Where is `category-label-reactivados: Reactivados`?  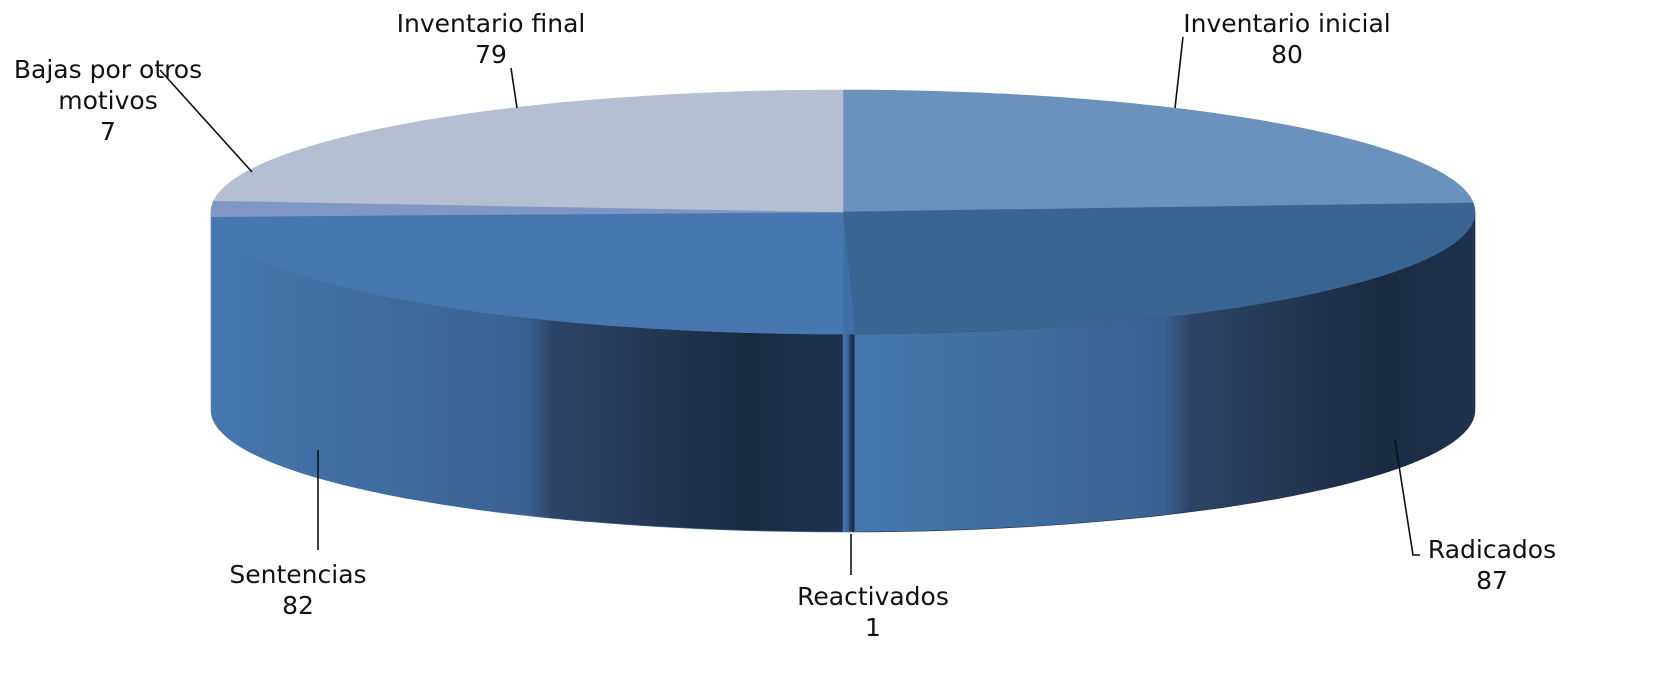 category-label-reactivados: Reactivados is located at coordinates (873, 596).